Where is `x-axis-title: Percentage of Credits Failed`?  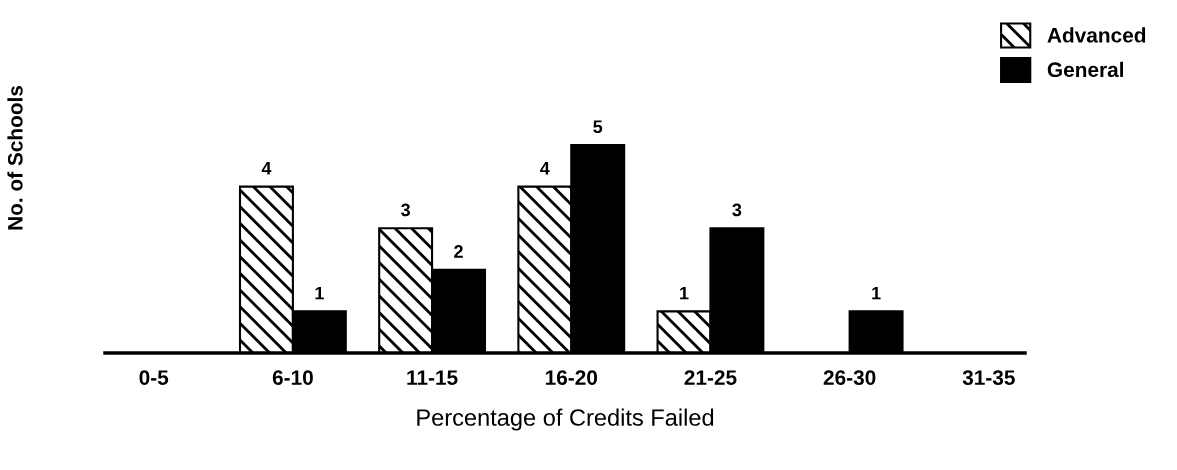 x-axis-title: Percentage of Credits Failed is located at coordinates (565, 419).